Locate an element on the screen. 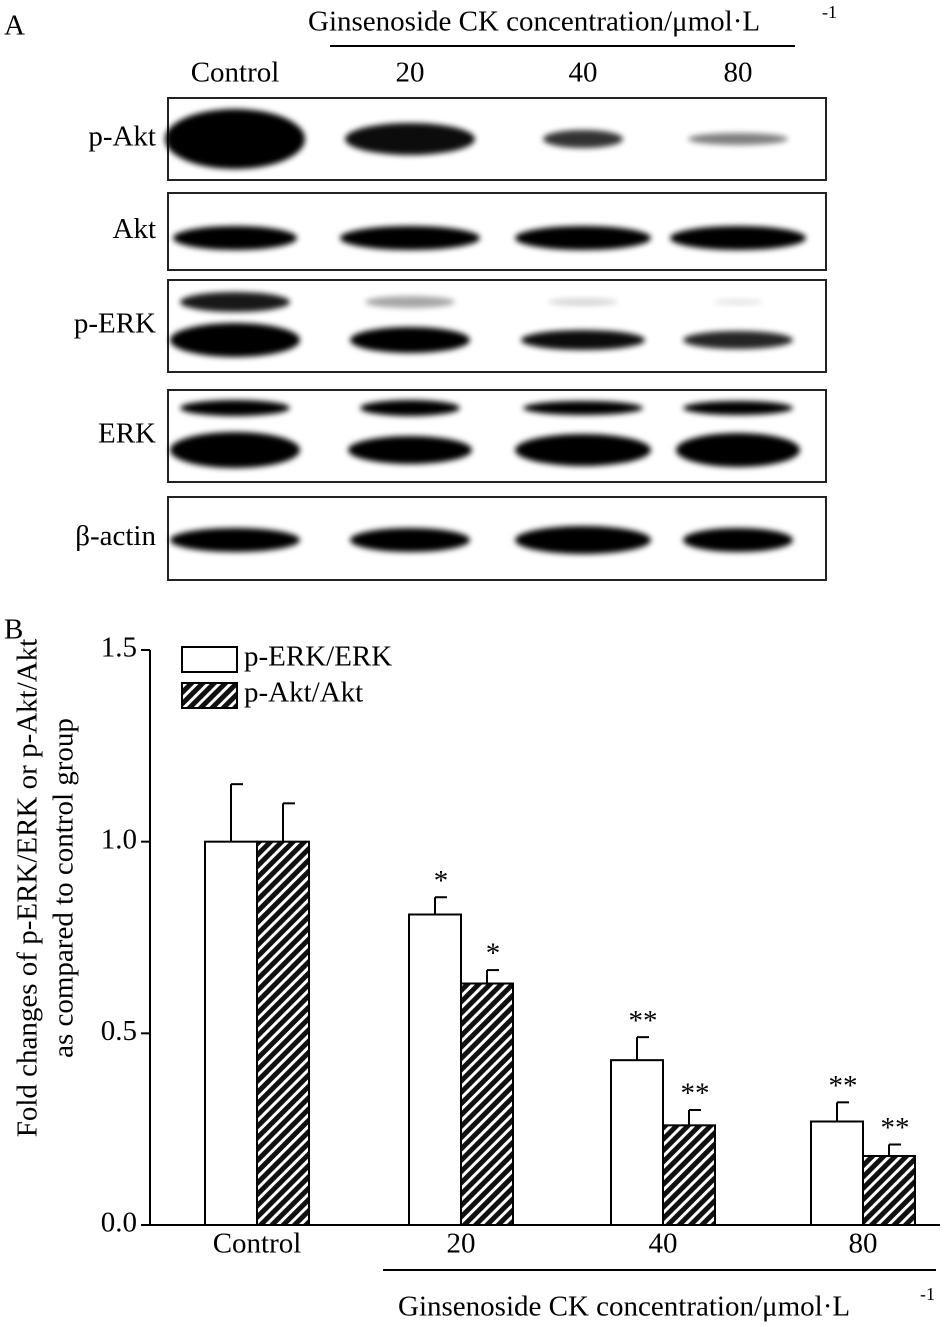 This screenshot has width=947, height=1327. blot-box is located at coordinates (497, 326).